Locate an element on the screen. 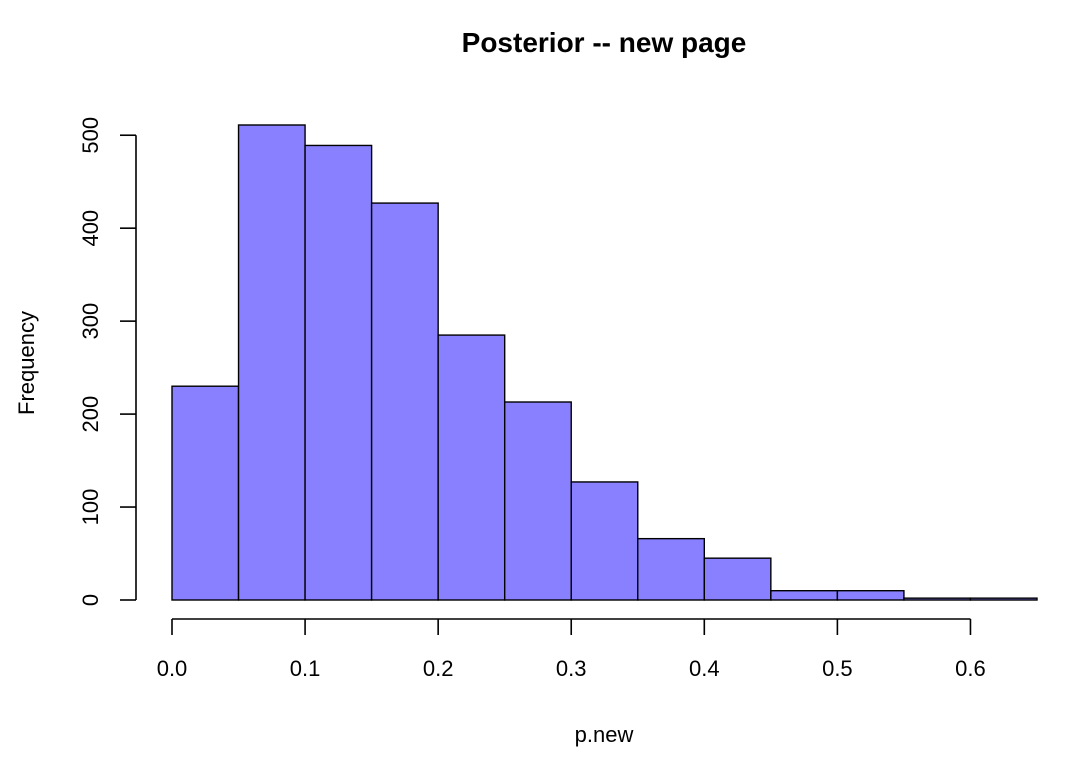 The image size is (1076, 770). y-tick-label-5: 500 is located at coordinates (90, 135).